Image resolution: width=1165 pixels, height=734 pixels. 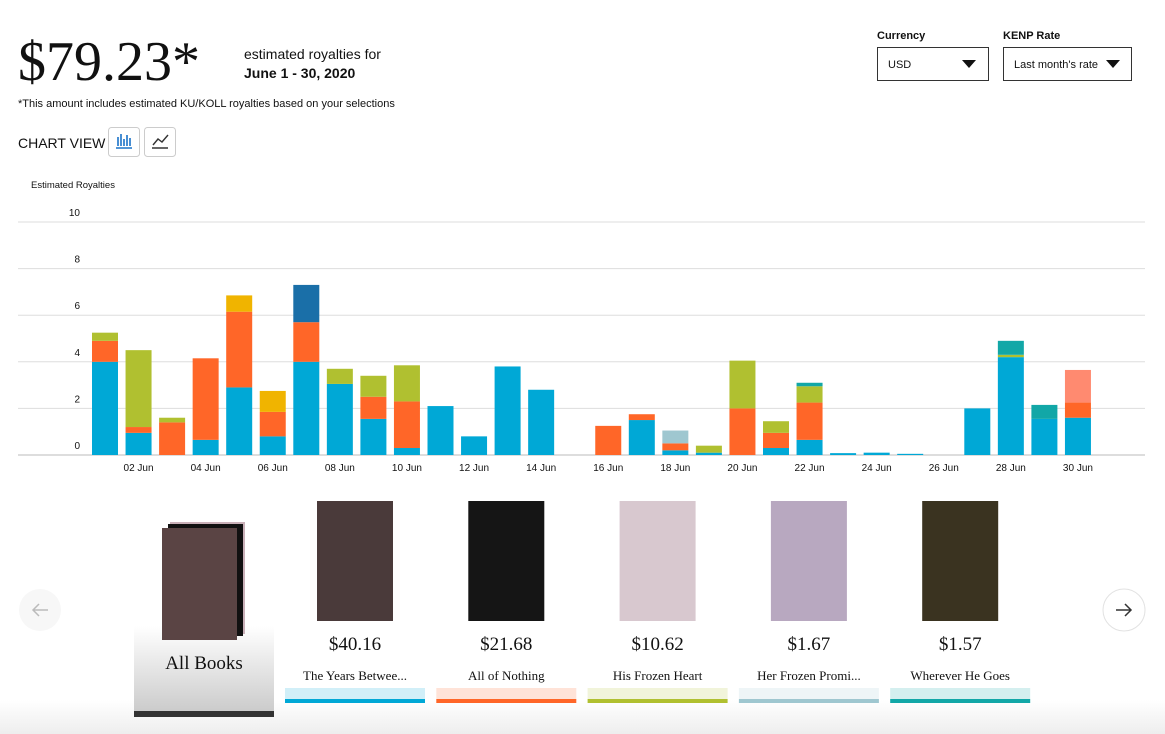 I want to click on amount-label: estimated royalties for, so click(x=312, y=54).